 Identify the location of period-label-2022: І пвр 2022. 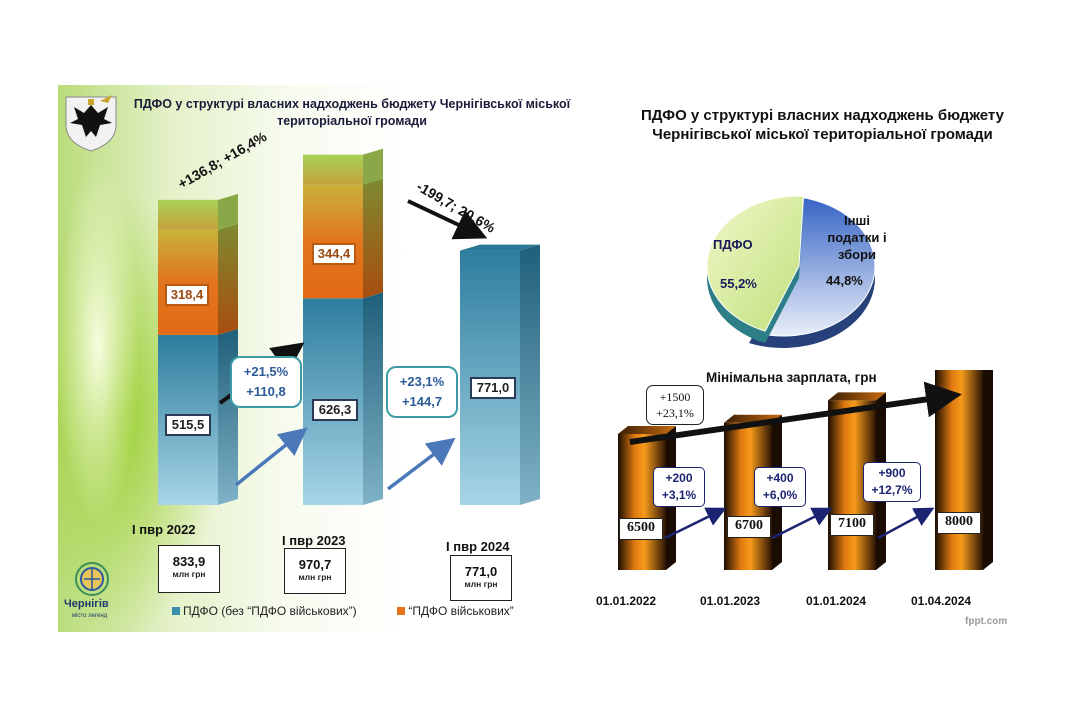
(164, 529).